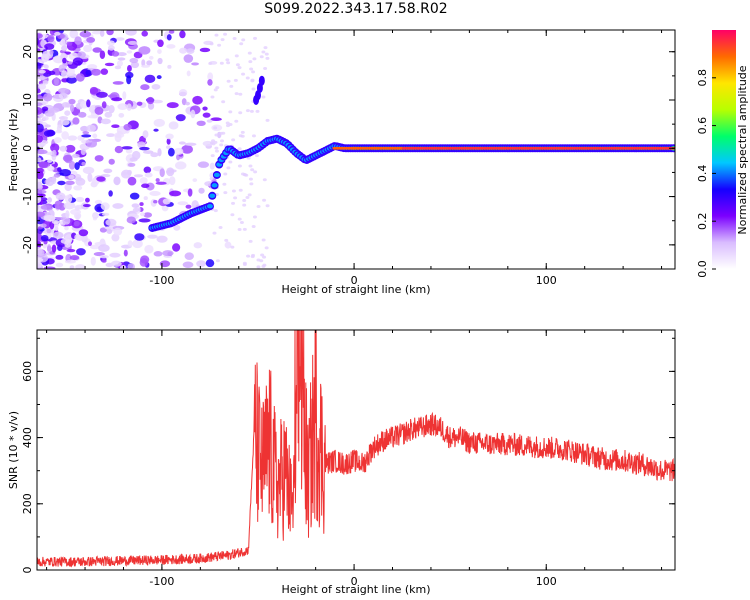 This screenshot has width=750, height=600. What do you see at coordinates (27, 197) in the screenshot?
I see `heatmap-y-tick-label: -10` at bounding box center [27, 197].